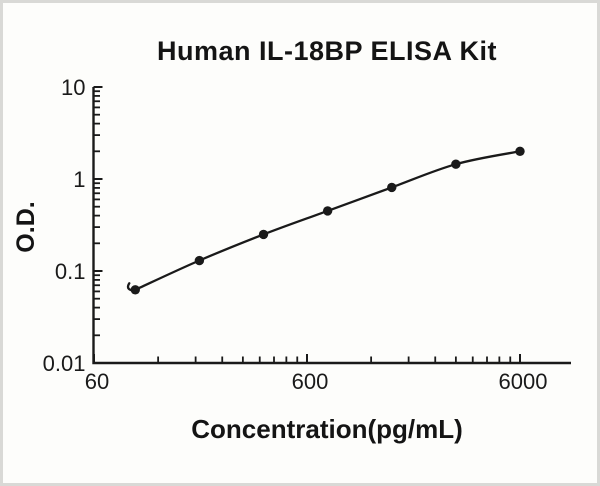  Describe the element at coordinates (523, 381) in the screenshot. I see `x-tick-label: 6000` at that location.